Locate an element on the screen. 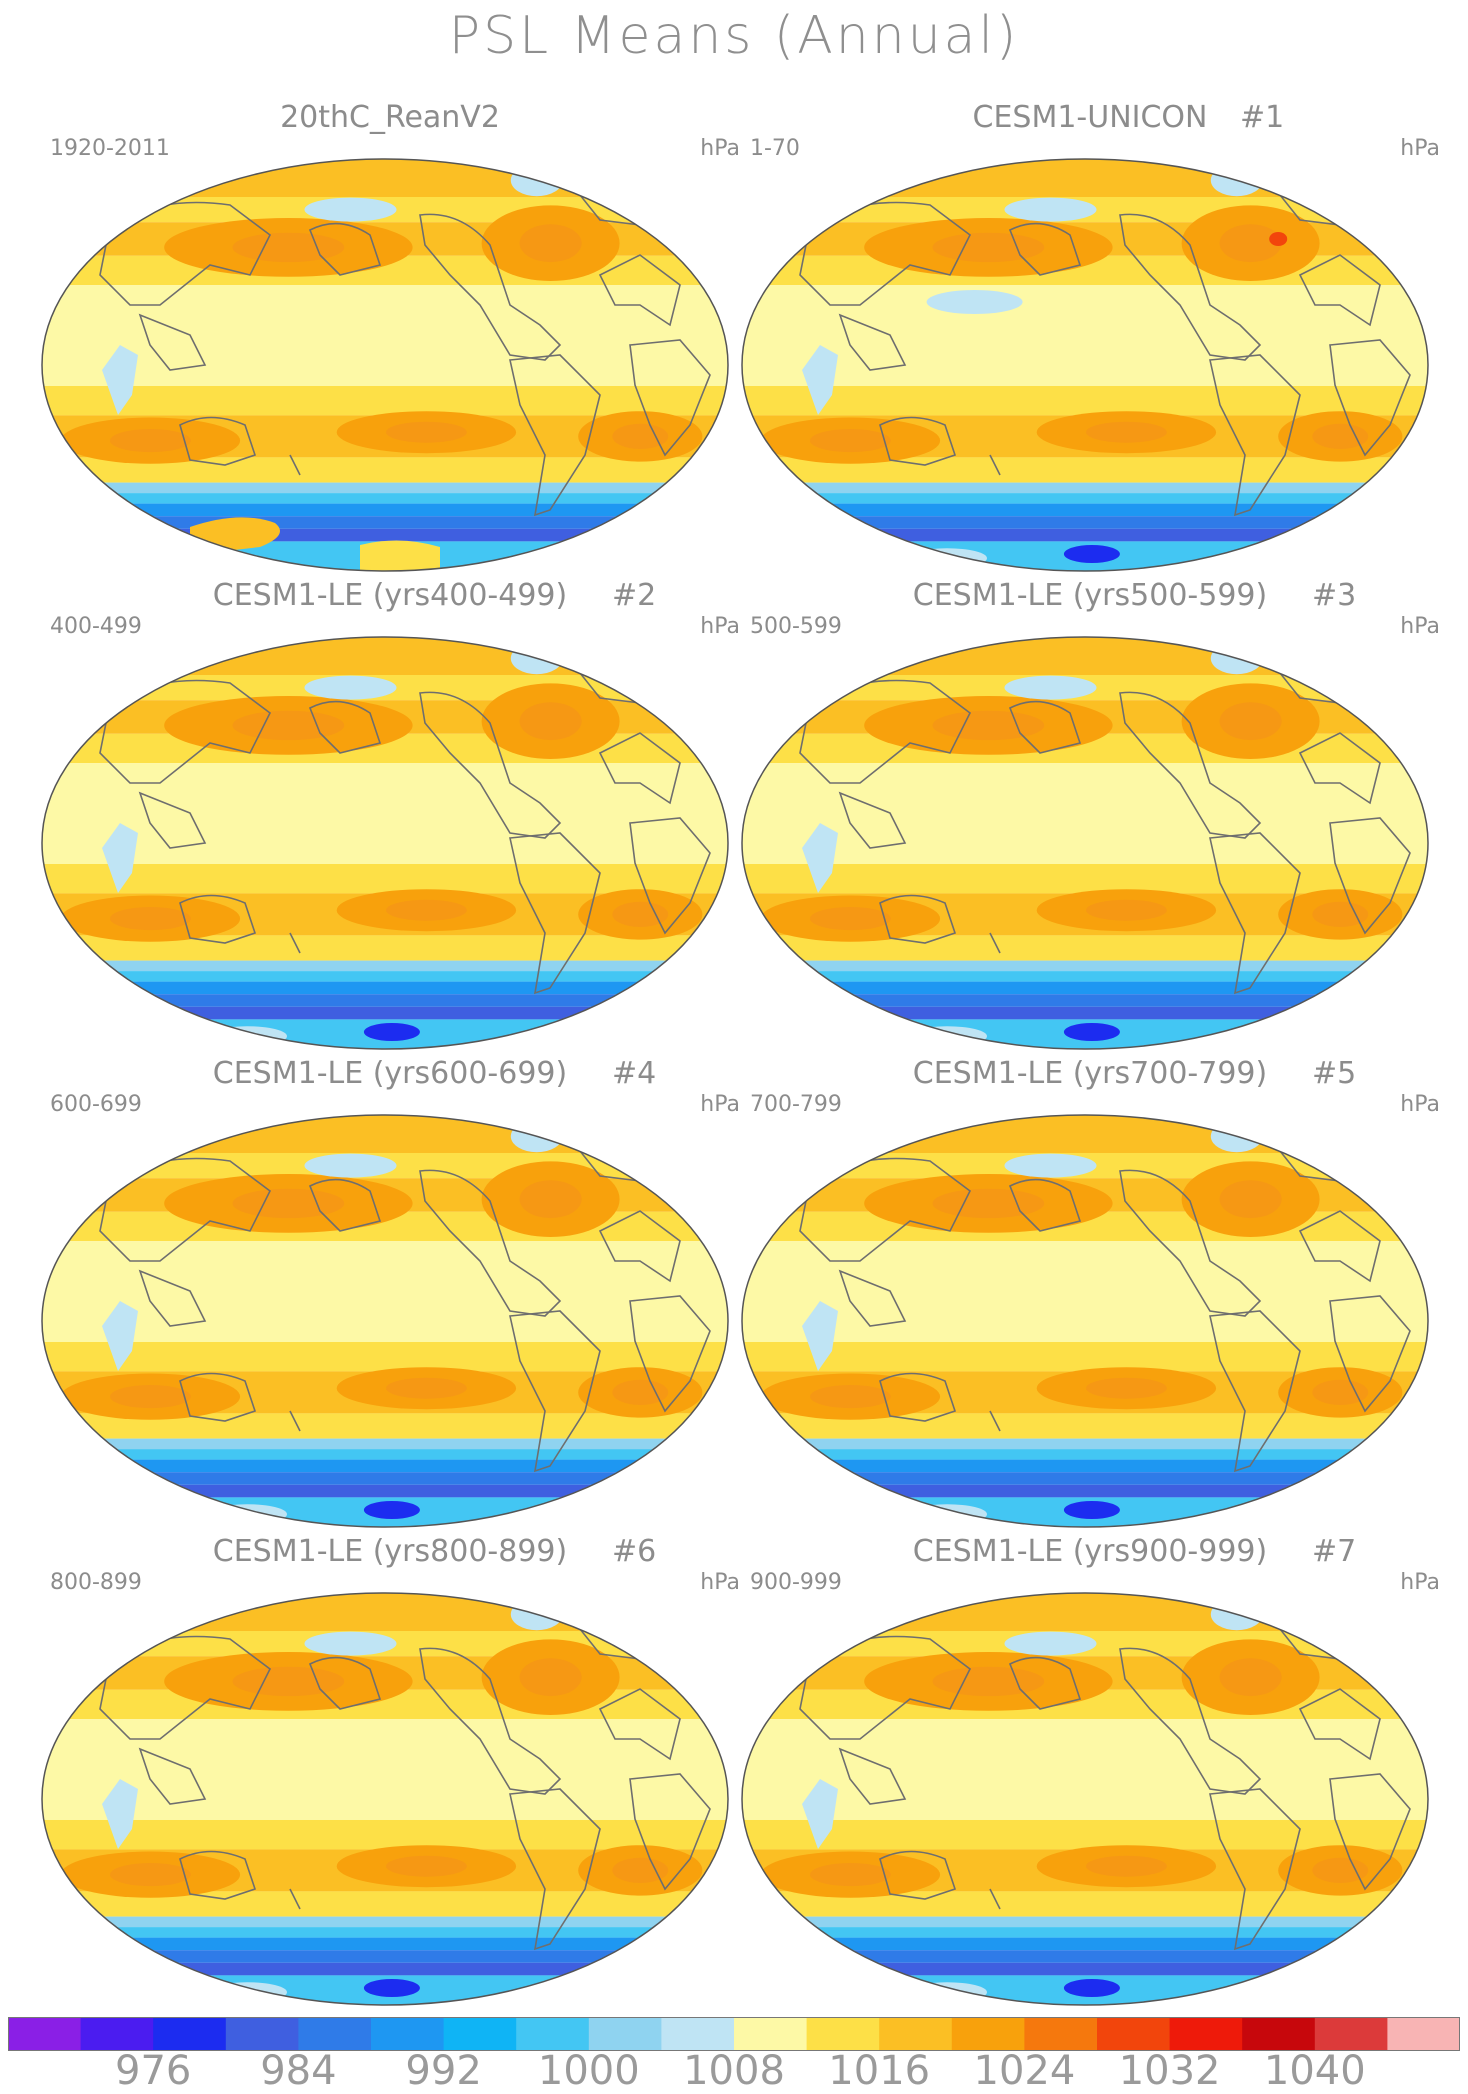 The image size is (1468, 2094). colorbar-label: 1000 is located at coordinates (588, 2071).